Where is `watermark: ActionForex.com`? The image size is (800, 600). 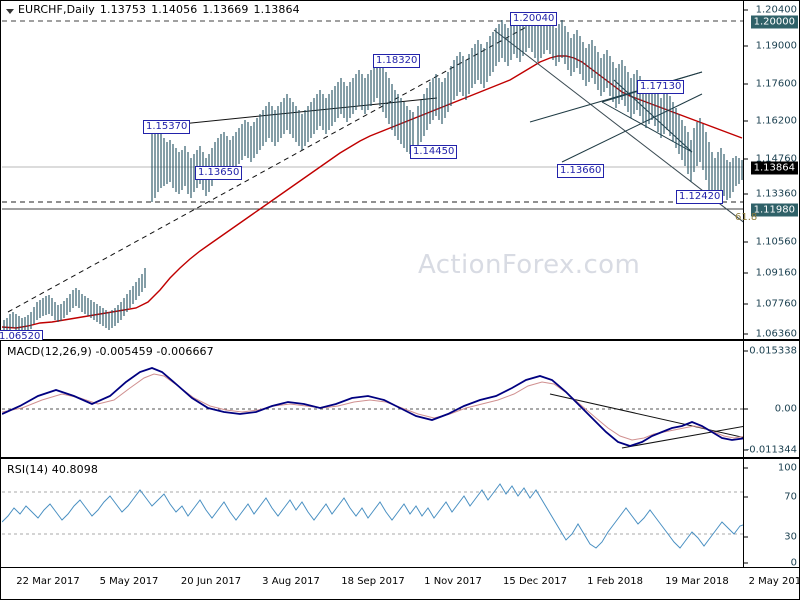 watermark: ActionForex.com is located at coordinates (529, 265).